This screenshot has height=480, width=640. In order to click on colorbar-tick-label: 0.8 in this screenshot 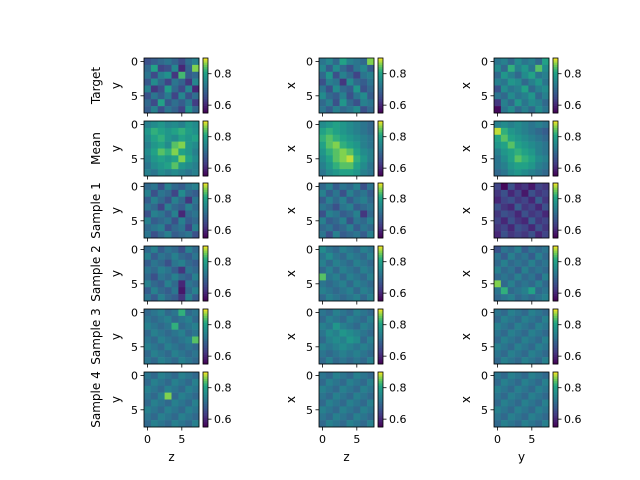, I will do `click(398, 388)`.